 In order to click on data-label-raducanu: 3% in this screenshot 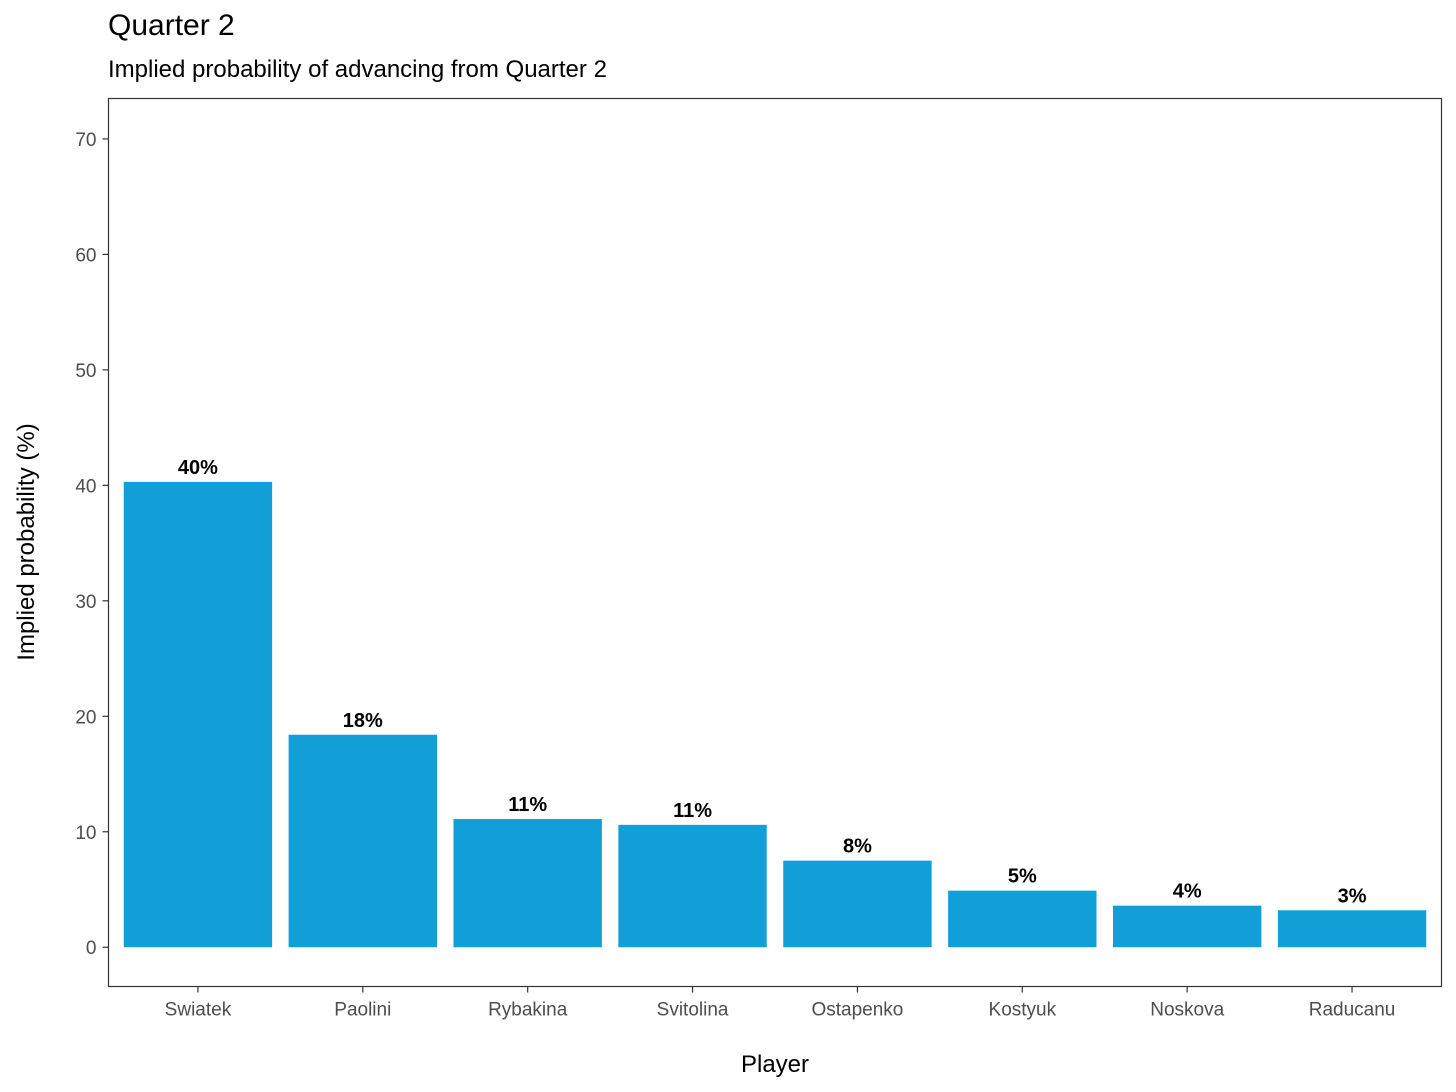, I will do `click(1352, 896)`.